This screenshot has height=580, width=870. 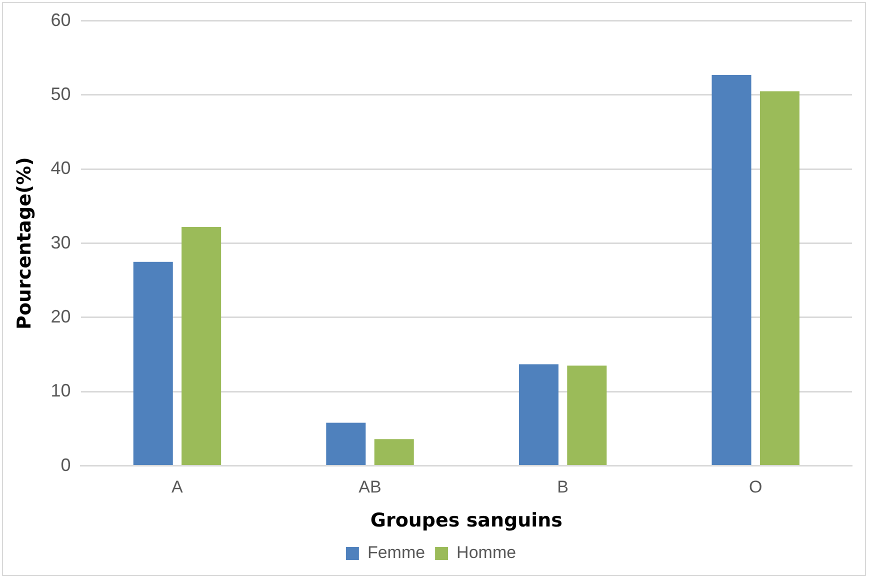 What do you see at coordinates (370, 487) in the screenshot?
I see `x-tick-label: AB` at bounding box center [370, 487].